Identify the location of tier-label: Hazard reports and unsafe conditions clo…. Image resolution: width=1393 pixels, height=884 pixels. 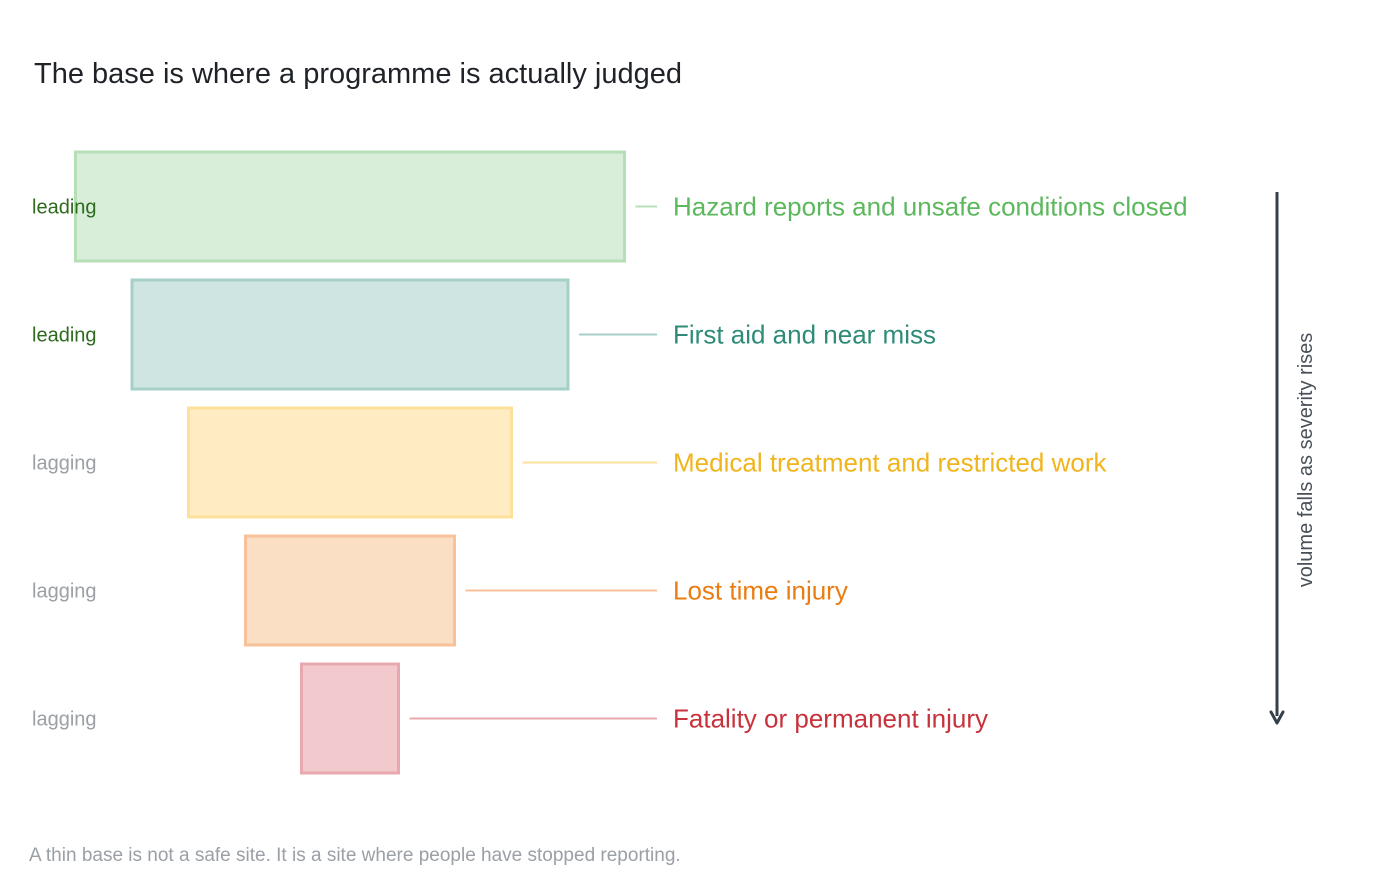
(930, 207).